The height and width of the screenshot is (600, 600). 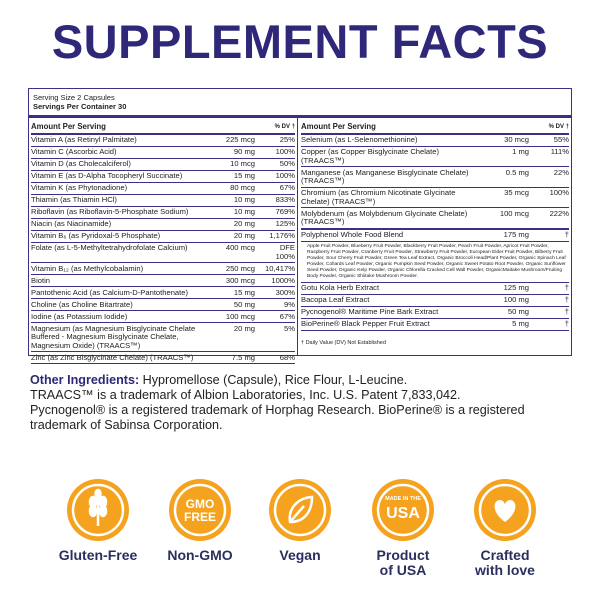 What do you see at coordinates (561, 140) in the screenshot?
I see `daily-value: 55%` at bounding box center [561, 140].